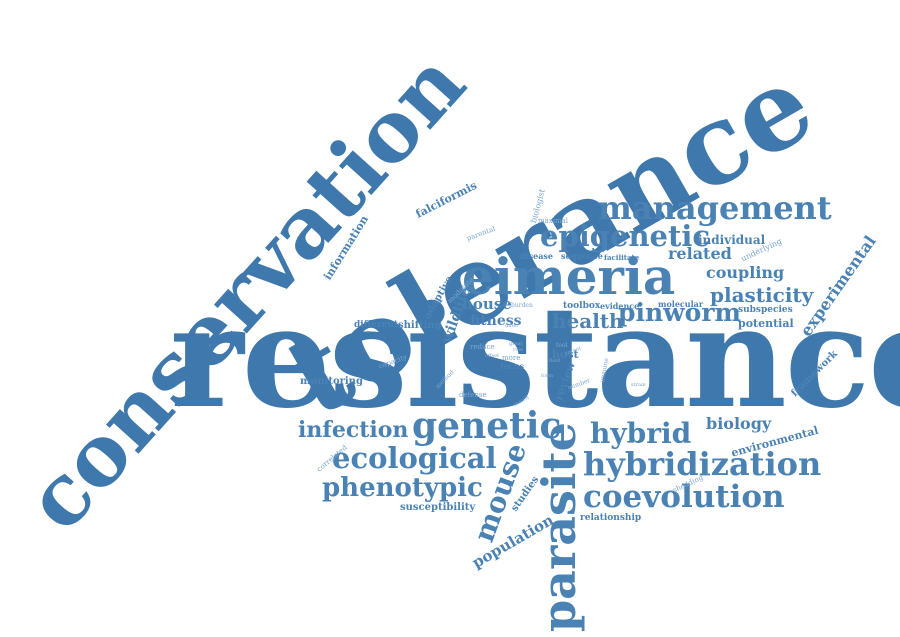 This screenshot has width=900, height=637. I want to click on word-phenotypic: phenotypic, so click(402, 488).